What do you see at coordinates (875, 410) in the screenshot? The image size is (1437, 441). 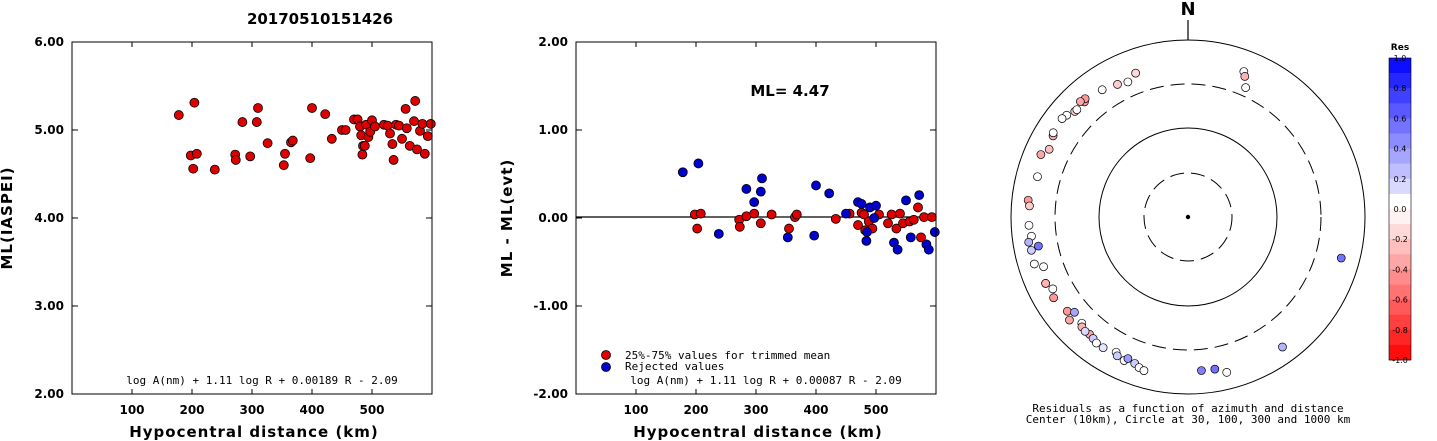 I see `middle-xtick-label: 500` at bounding box center [875, 410].